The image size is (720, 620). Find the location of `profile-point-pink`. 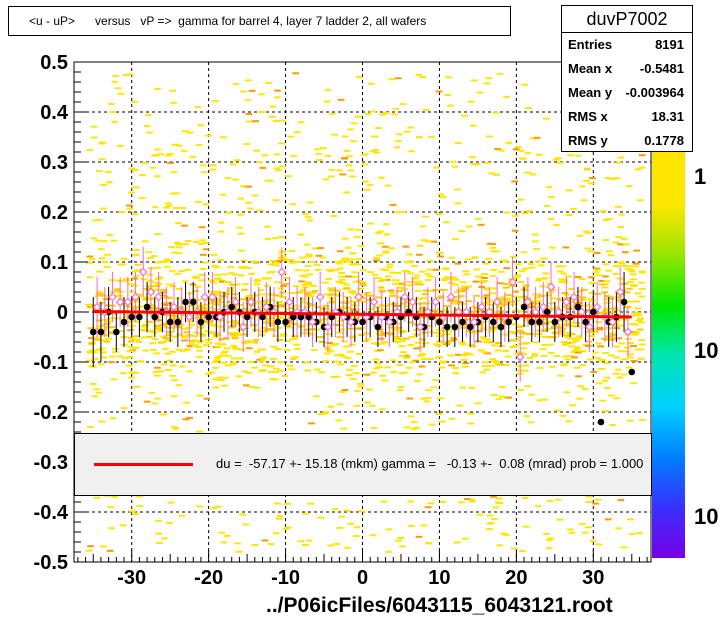

profile-point-pink is located at coordinates (143, 272).